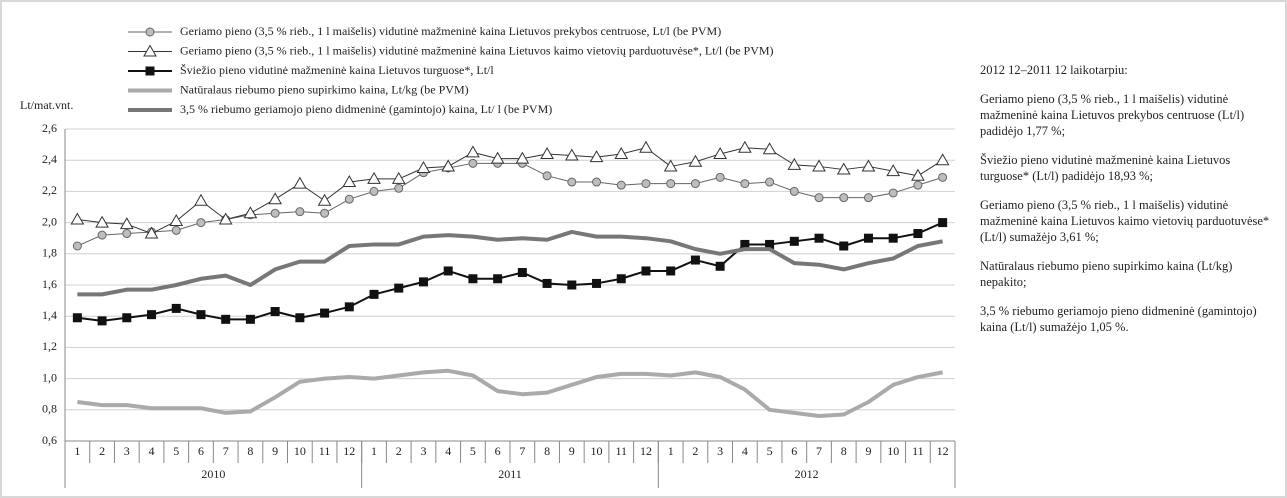 Image resolution: width=1287 pixels, height=498 pixels. I want to click on x-tick-label: 10, so click(893, 451).